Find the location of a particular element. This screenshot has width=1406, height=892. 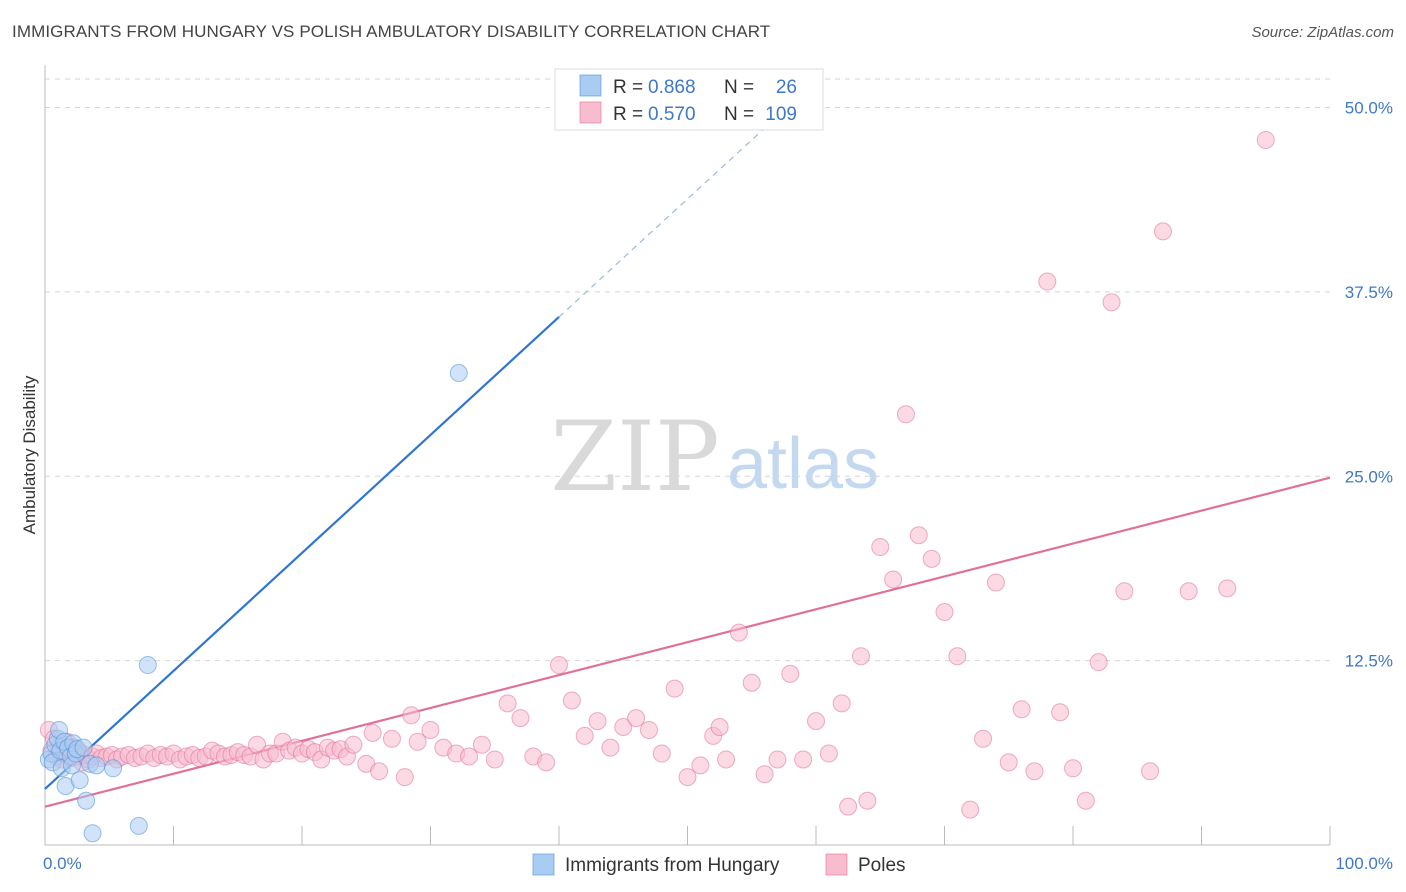

y-tick-label: 25.0% is located at coordinates (1369, 476).